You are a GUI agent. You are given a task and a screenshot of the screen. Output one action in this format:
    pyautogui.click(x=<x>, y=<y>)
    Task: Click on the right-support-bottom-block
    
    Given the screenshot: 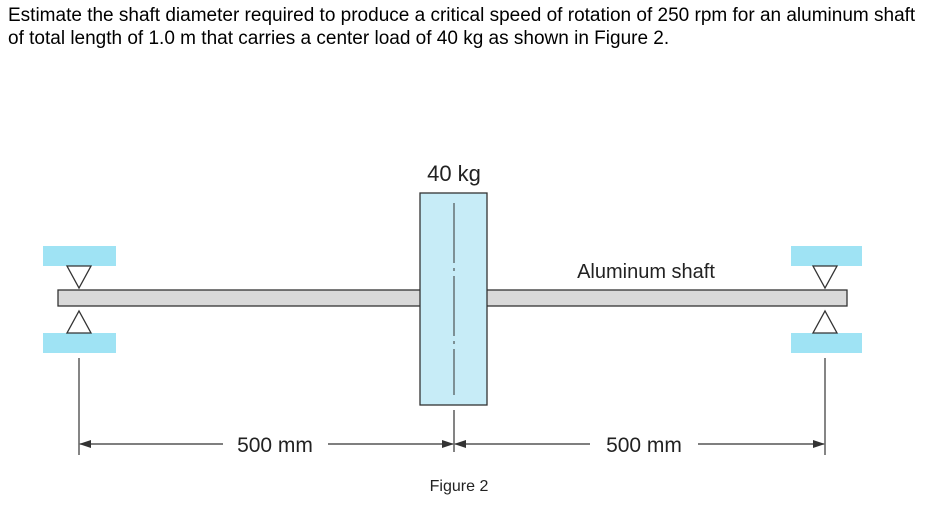 What is the action you would take?
    pyautogui.click(x=826, y=343)
    